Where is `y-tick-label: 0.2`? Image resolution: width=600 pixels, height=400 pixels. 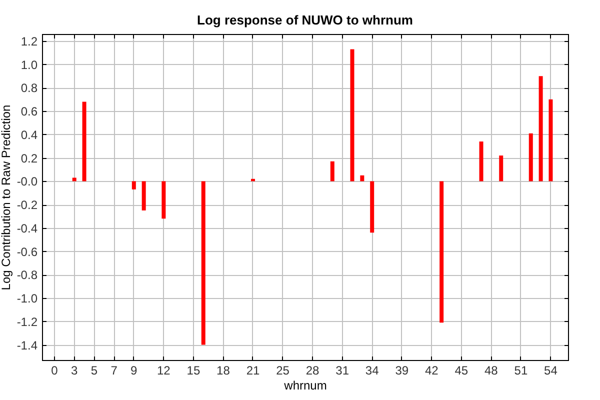 y-tick-label: 0.2 is located at coordinates (29, 158).